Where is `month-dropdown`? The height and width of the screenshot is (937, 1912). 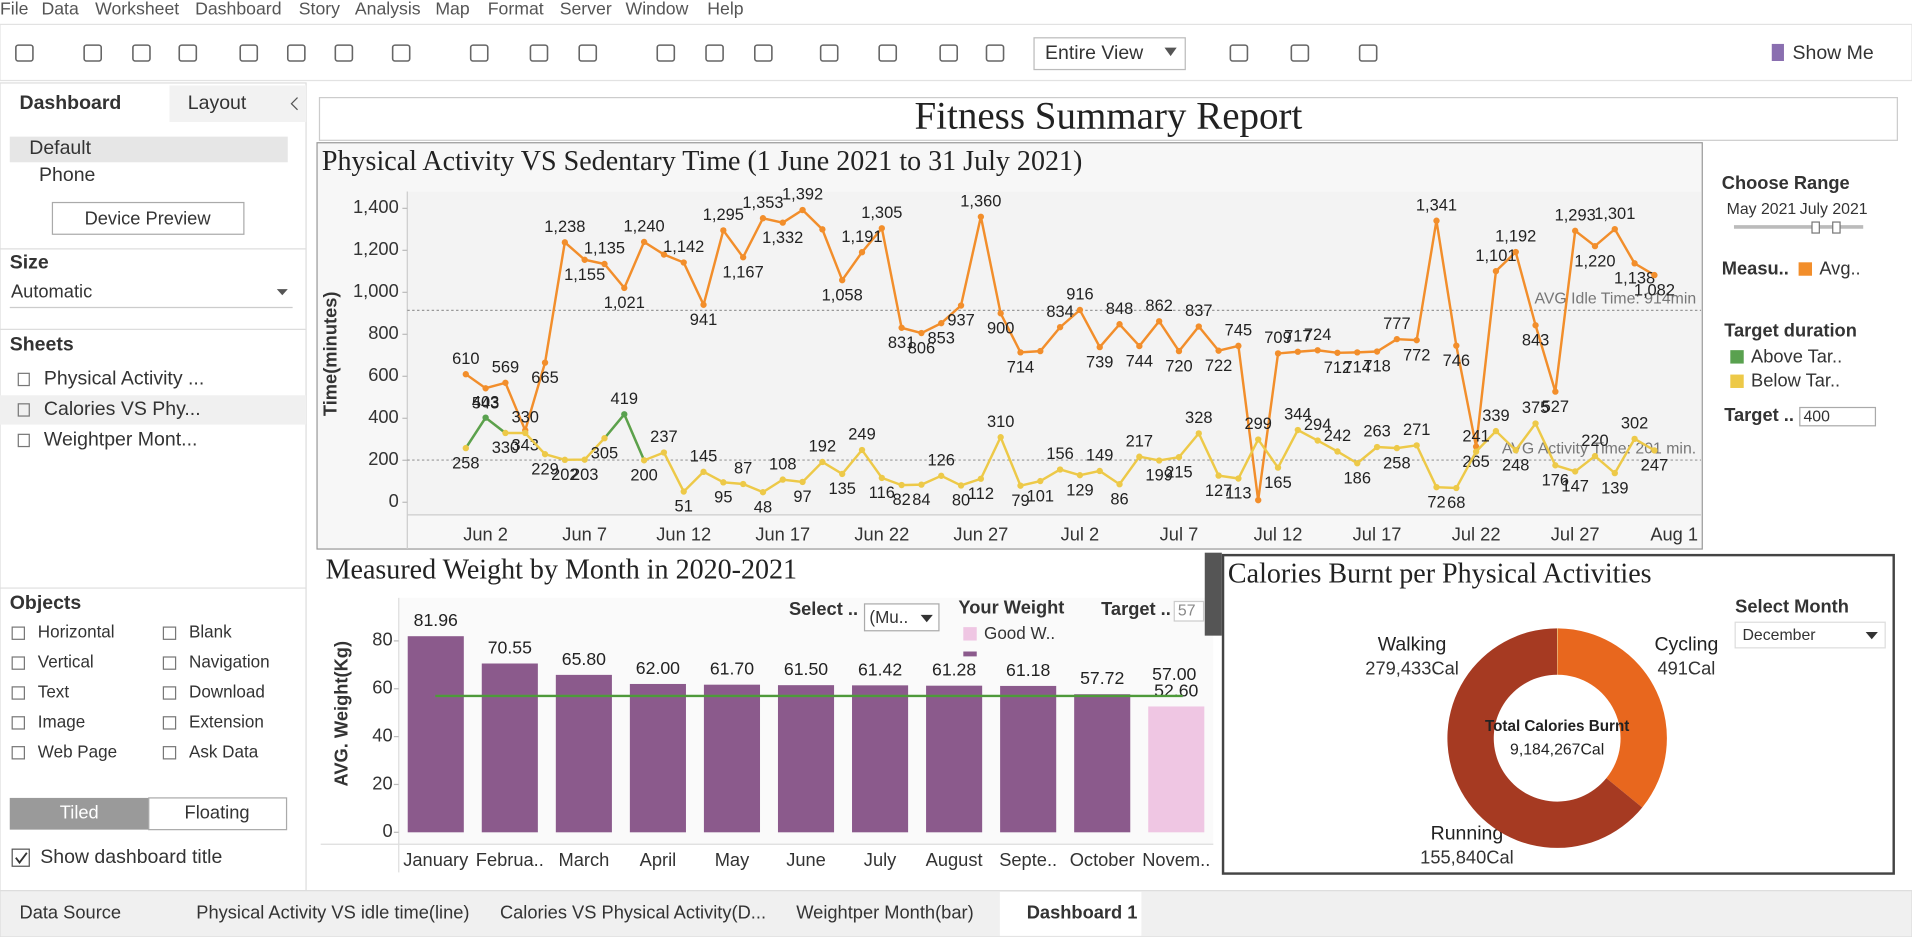
month-dropdown is located at coordinates (1810, 635).